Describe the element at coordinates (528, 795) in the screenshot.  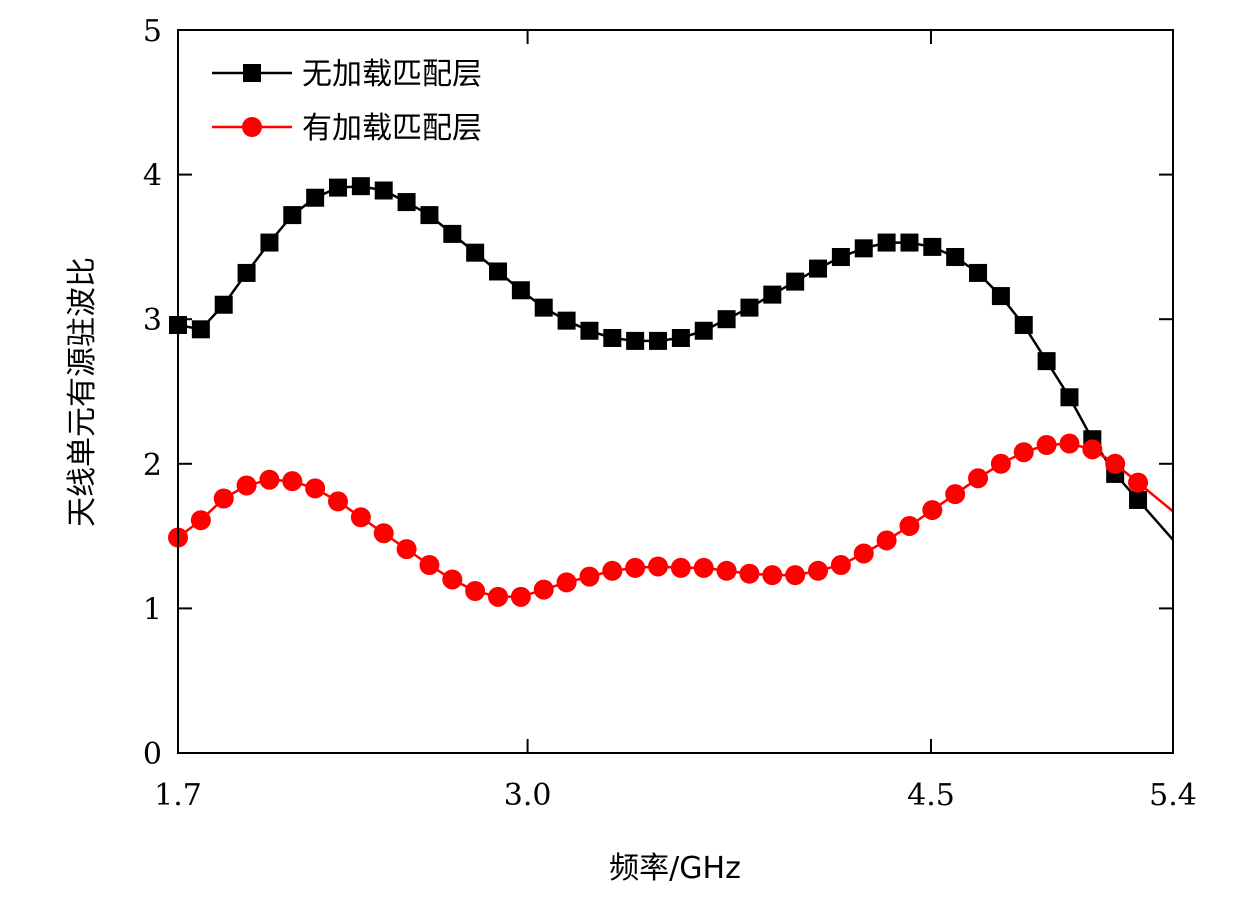
I see `x-tick-label: 3.0` at that location.